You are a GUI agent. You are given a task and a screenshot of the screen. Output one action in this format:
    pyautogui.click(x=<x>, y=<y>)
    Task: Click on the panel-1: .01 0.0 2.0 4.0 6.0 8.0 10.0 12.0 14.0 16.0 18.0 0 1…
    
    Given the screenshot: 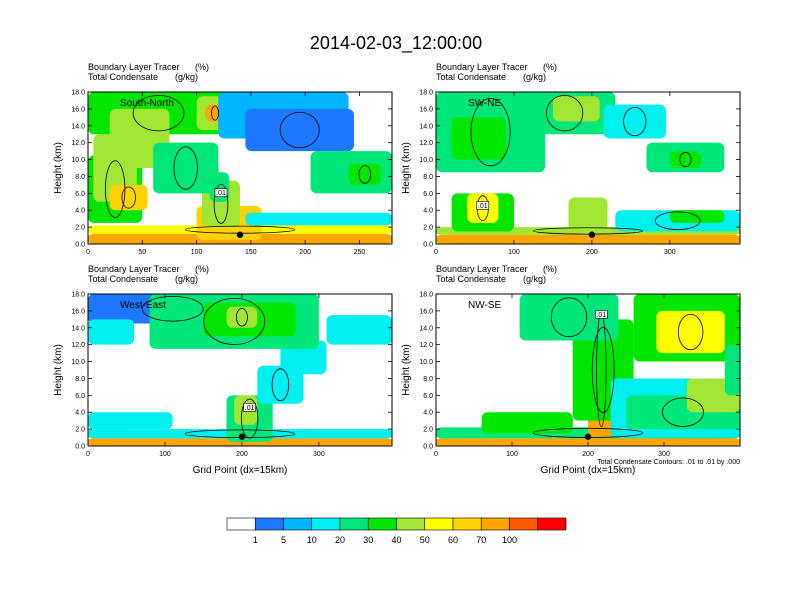 What is the action you would take?
    pyautogui.click(x=571, y=159)
    